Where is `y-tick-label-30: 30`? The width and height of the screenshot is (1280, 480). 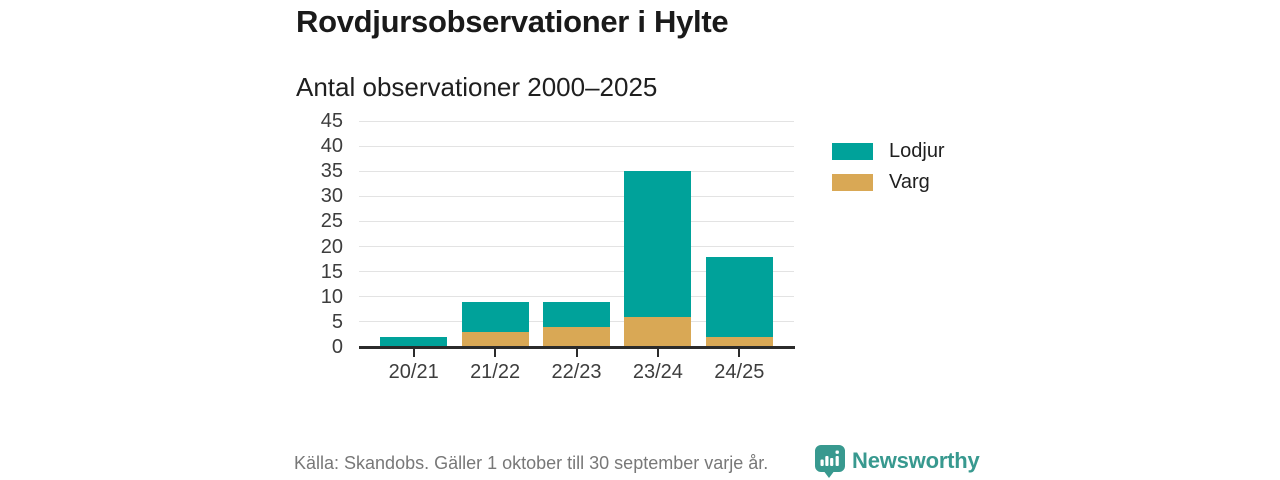
y-tick-label-30: 30 is located at coordinates (331, 196).